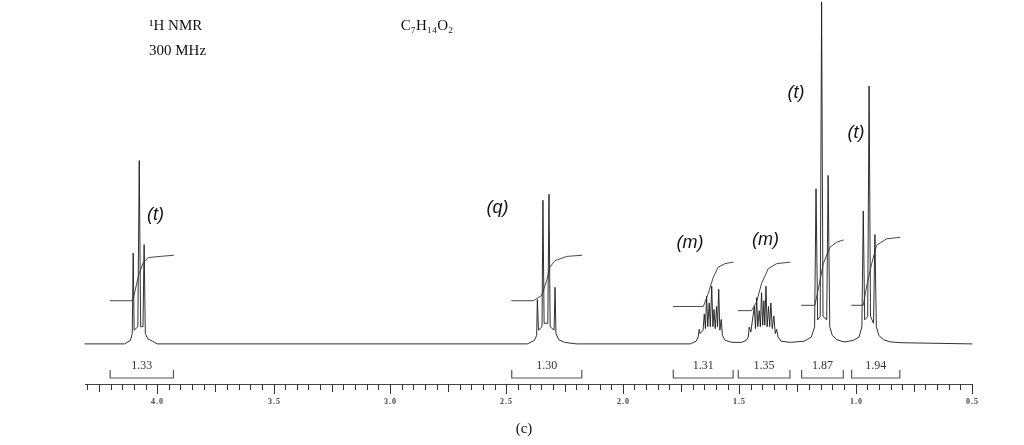 The height and width of the screenshot is (445, 1024). Describe the element at coordinates (157, 401) in the screenshot. I see `x-tick-label: 4.0` at that location.